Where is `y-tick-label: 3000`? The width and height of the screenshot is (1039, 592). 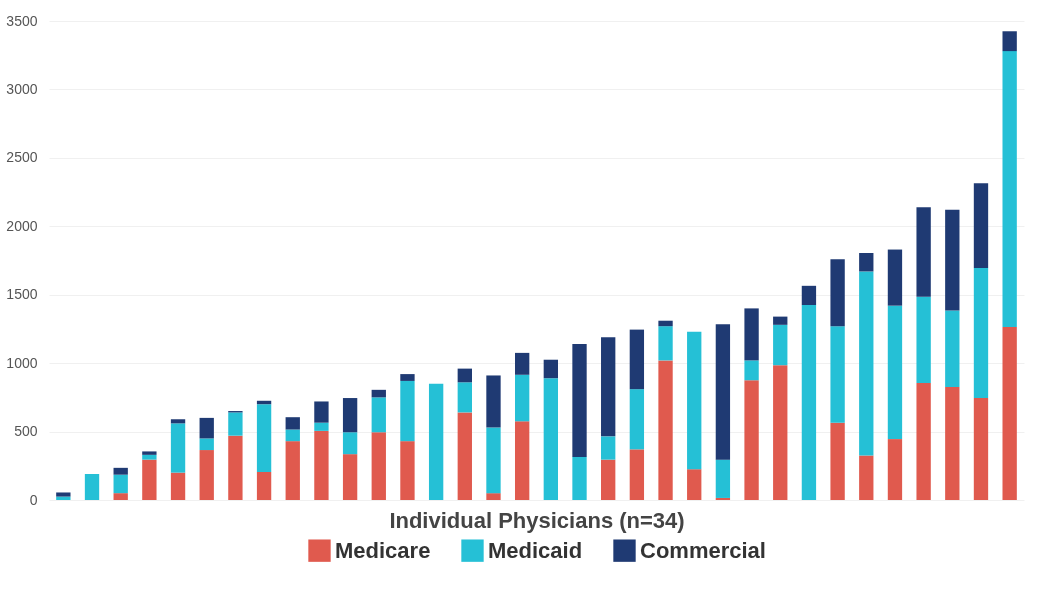
y-tick-label: 3000 is located at coordinates (22, 88).